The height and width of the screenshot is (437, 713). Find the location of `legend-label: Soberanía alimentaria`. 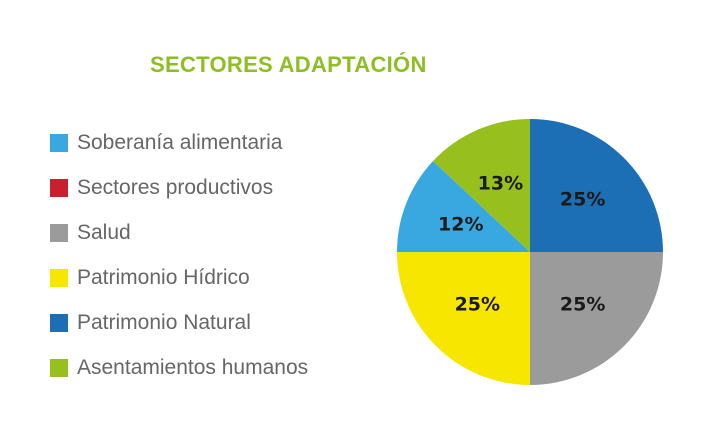

legend-label: Soberanía alimentaria is located at coordinates (180, 142).